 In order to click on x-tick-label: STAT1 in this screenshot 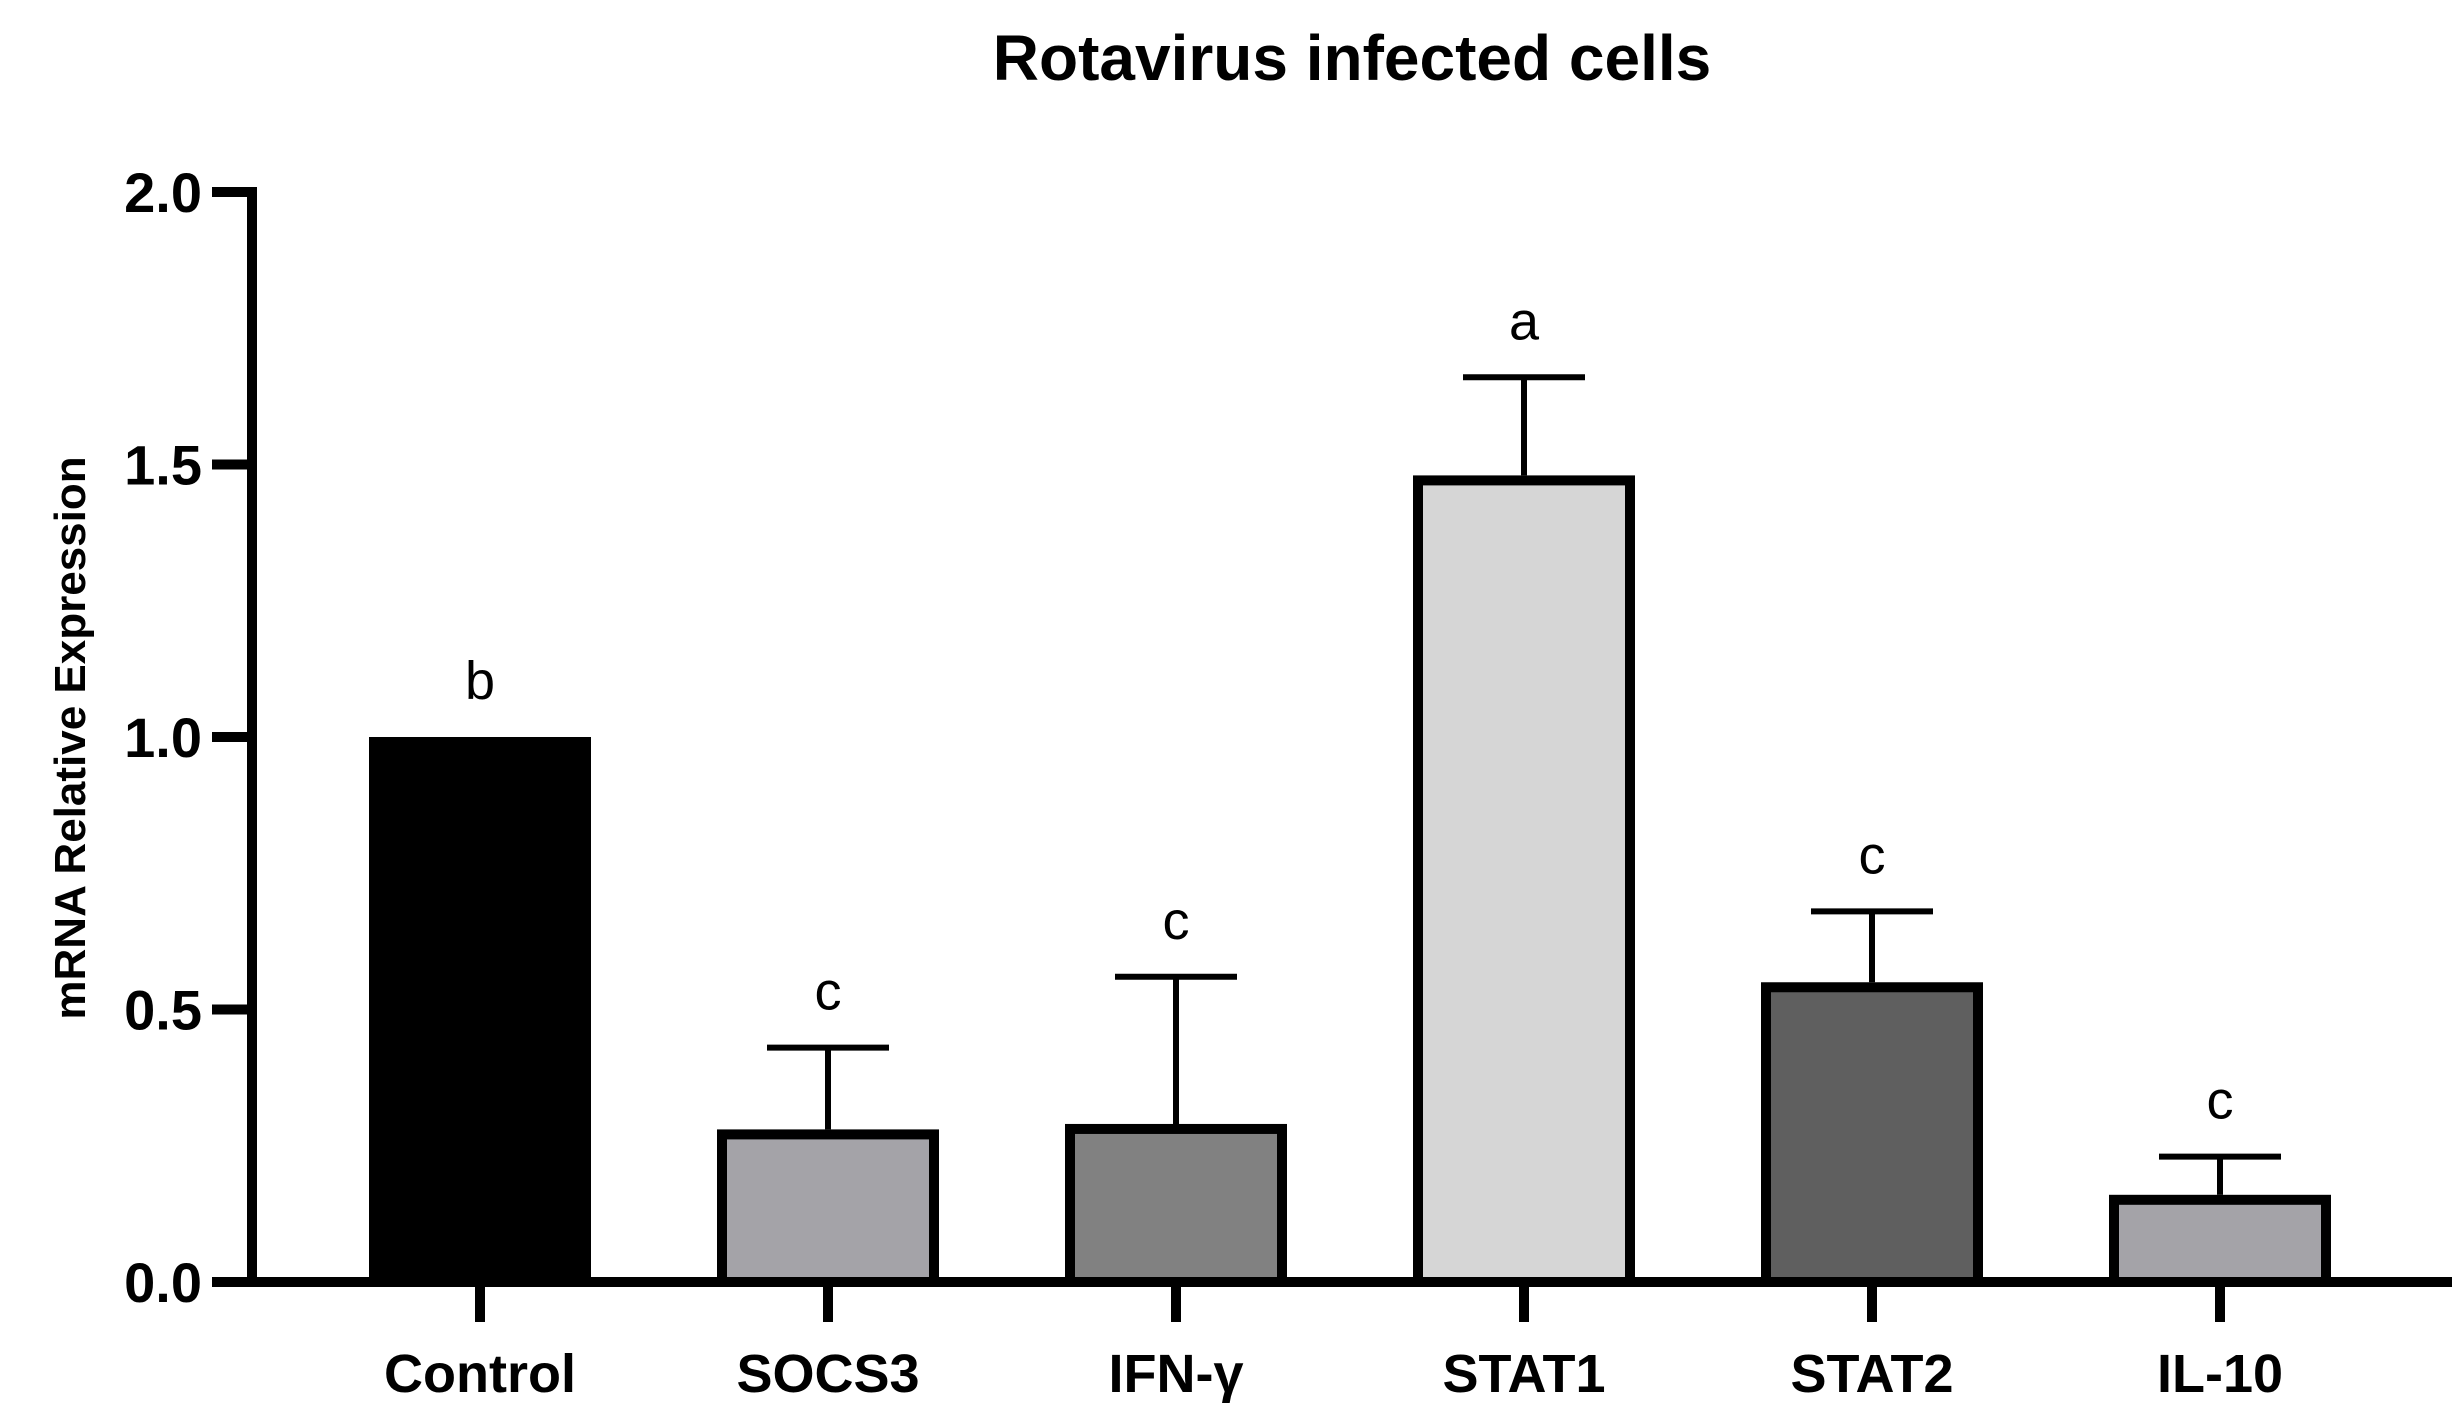, I will do `click(1523, 1374)`.